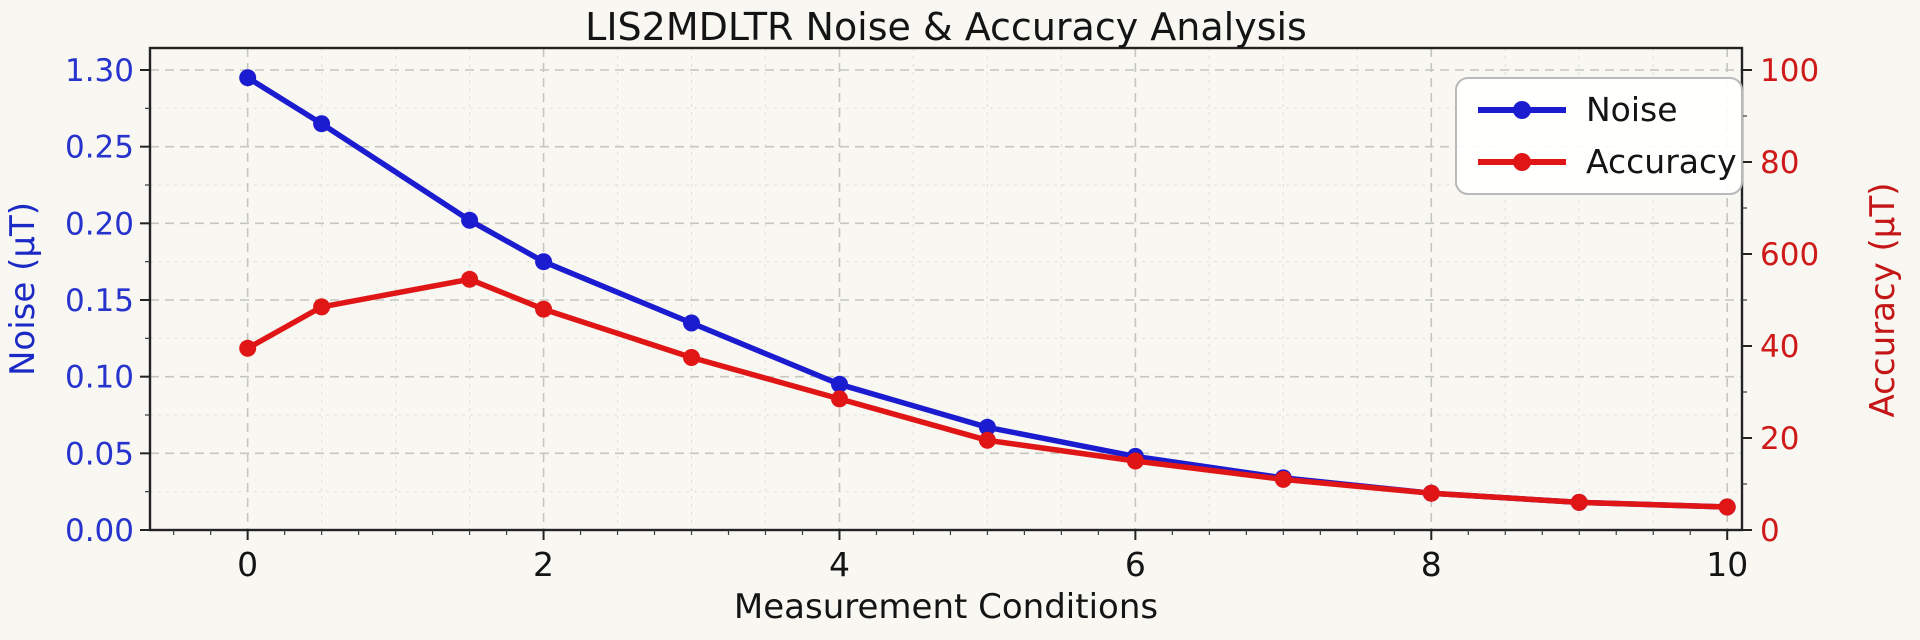 The height and width of the screenshot is (640, 1920). What do you see at coordinates (1135, 564) in the screenshot?
I see `x-tick-label: 6` at bounding box center [1135, 564].